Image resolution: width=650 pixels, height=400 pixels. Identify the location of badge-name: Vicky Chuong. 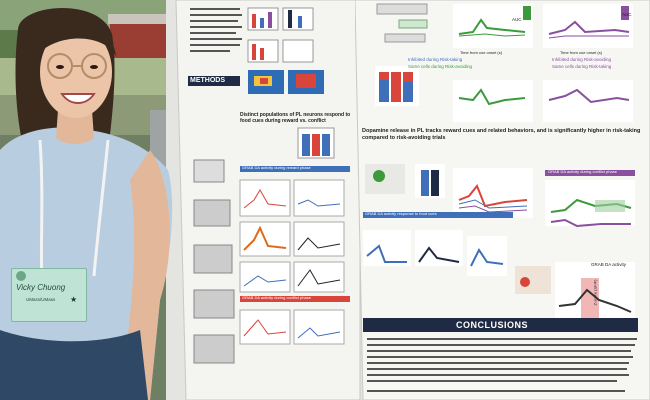
(41, 287).